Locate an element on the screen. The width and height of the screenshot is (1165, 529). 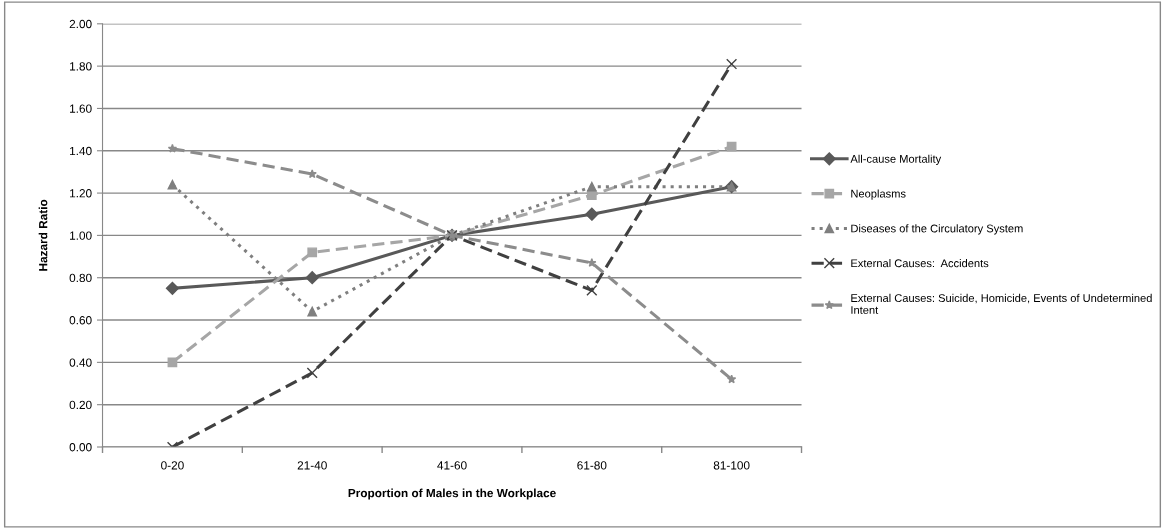
legend-label: External Causes: Accidents is located at coordinates (920, 263).